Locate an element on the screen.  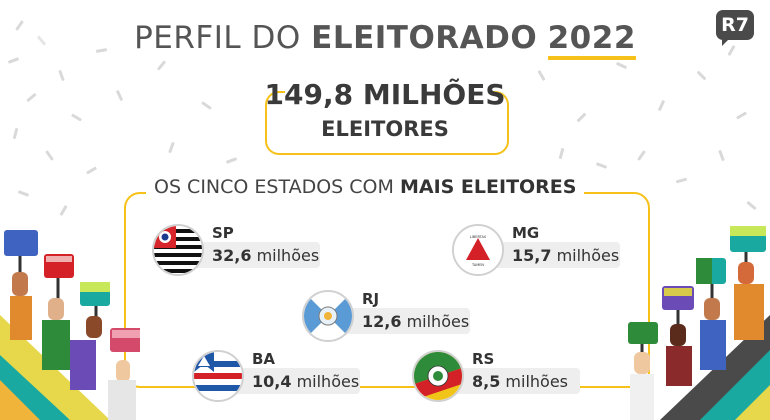
section-title-bold: MAIS ELEITORES is located at coordinates (488, 187).